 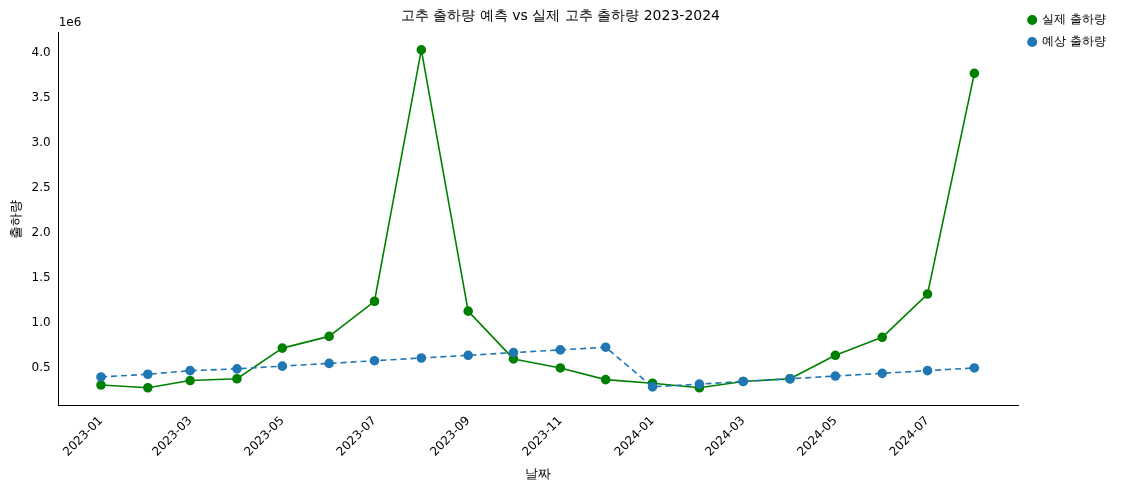 What do you see at coordinates (1074, 41) in the screenshot?
I see `legend-label: 예상 출하량` at bounding box center [1074, 41].